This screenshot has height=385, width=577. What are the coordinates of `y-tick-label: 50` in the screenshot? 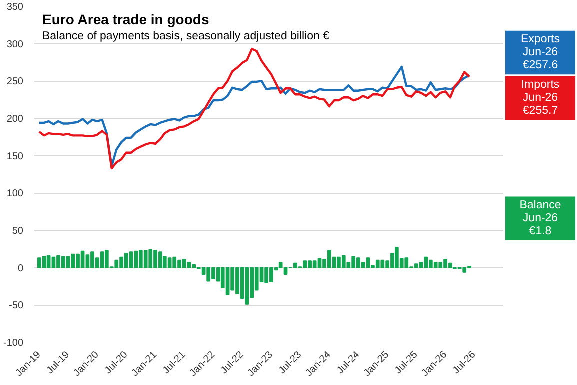 It's located at (18, 231).